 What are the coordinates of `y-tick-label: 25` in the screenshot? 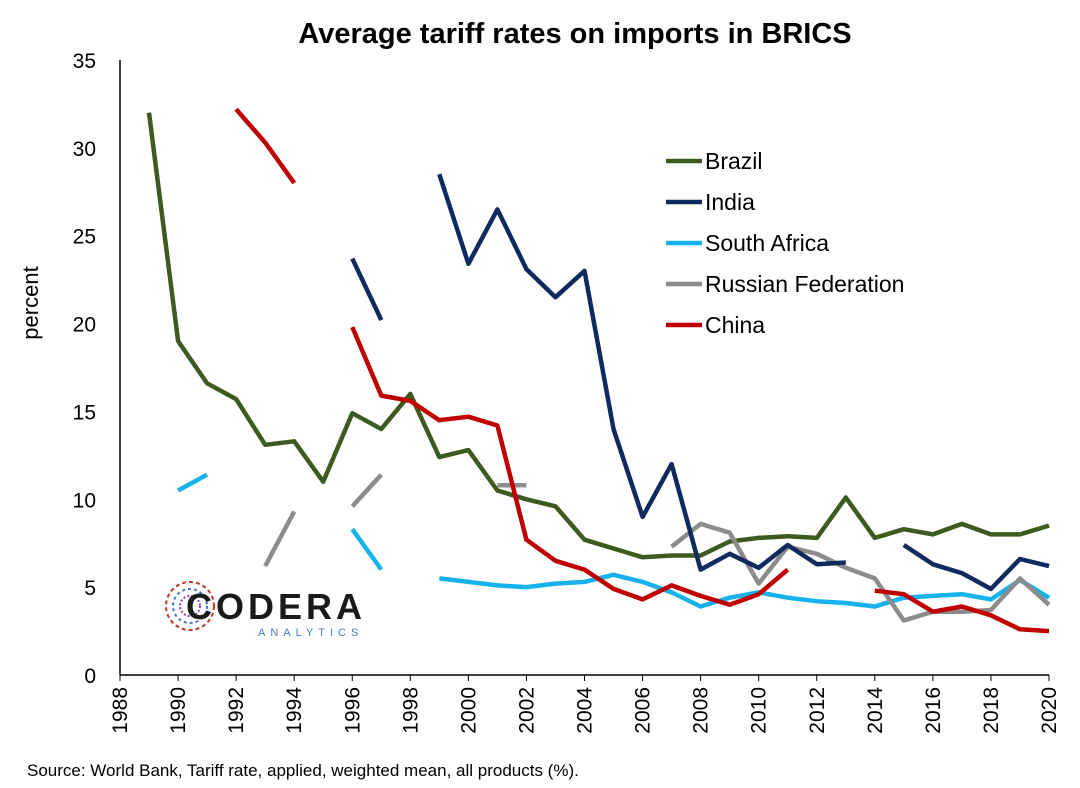 It's located at (84, 237).